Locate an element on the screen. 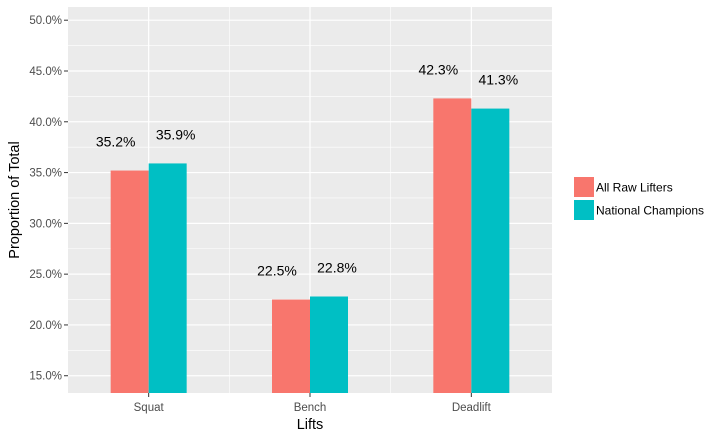  y-tick-label: 35.0% is located at coordinates (45, 174).